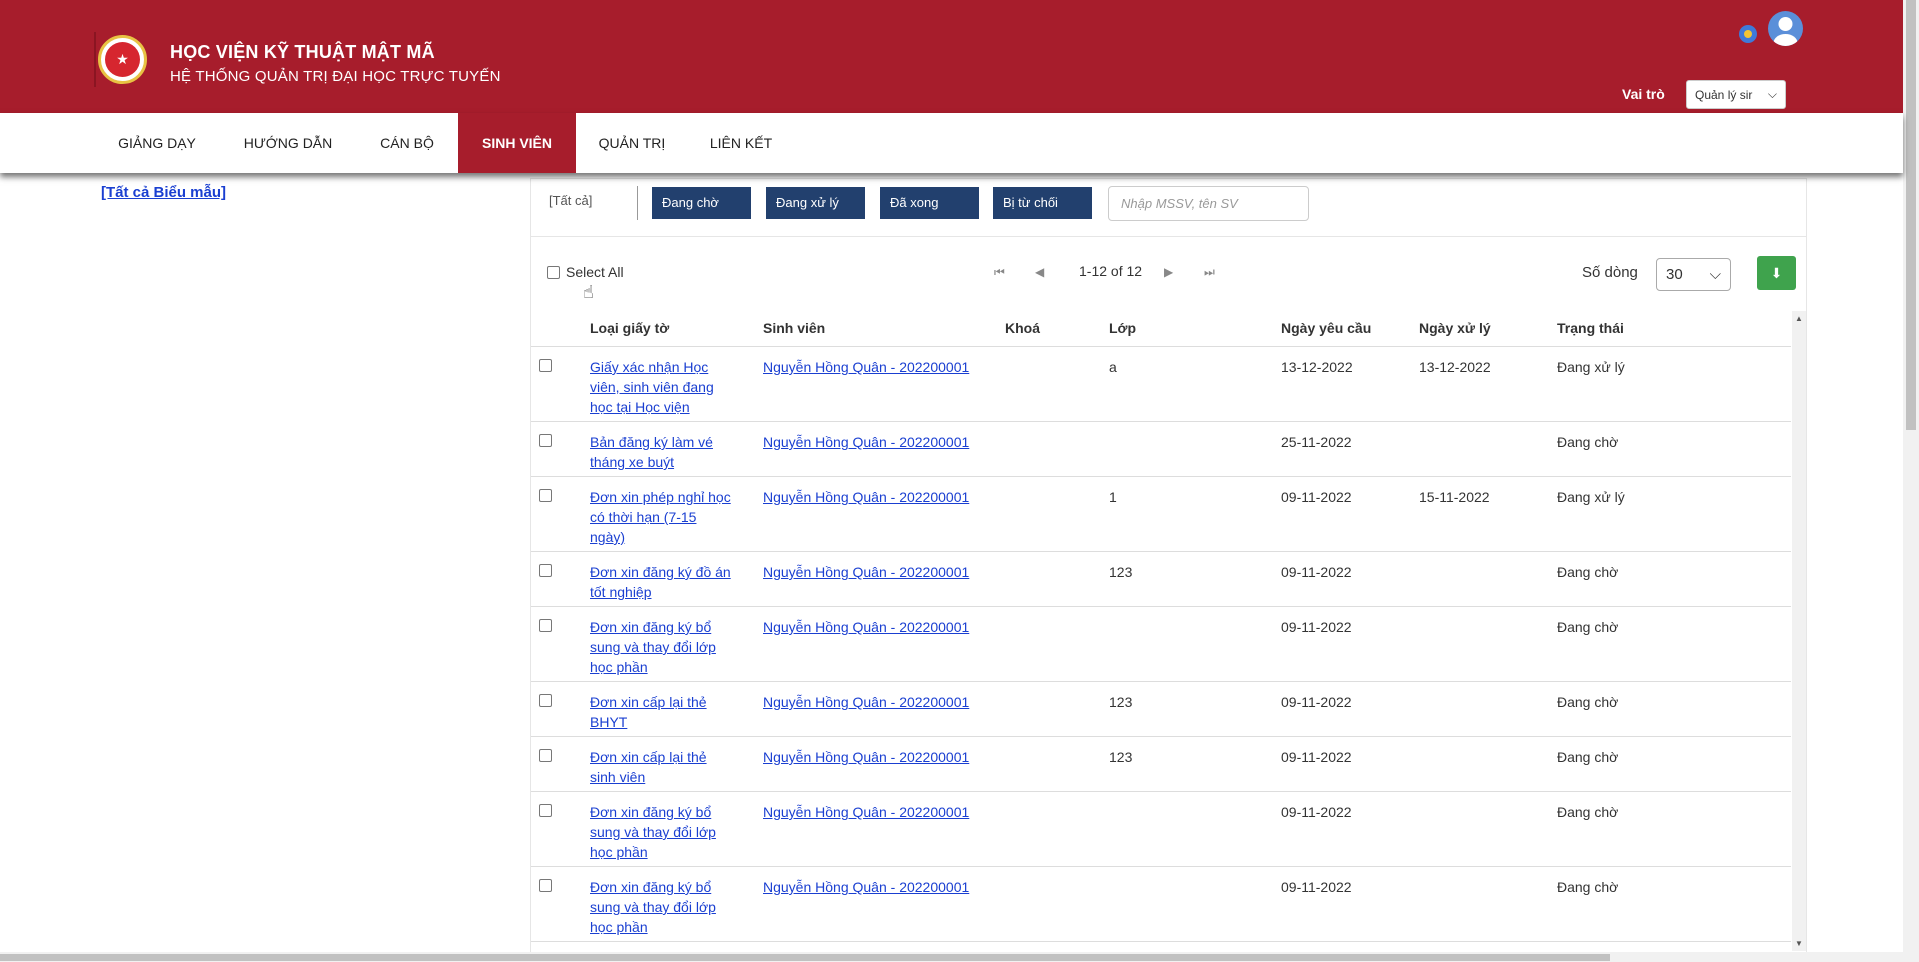  I want to click on document-type-link: Bản đăng ký làm vé tháng xe buýt, so click(651, 452).